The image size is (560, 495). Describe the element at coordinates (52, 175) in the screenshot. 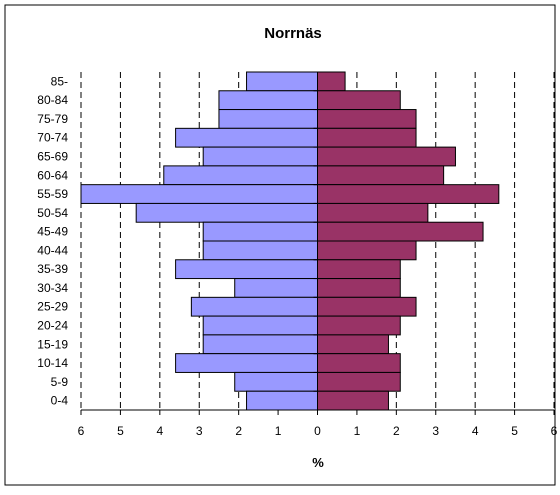

I see `y-tick-label: 60-64` at that location.